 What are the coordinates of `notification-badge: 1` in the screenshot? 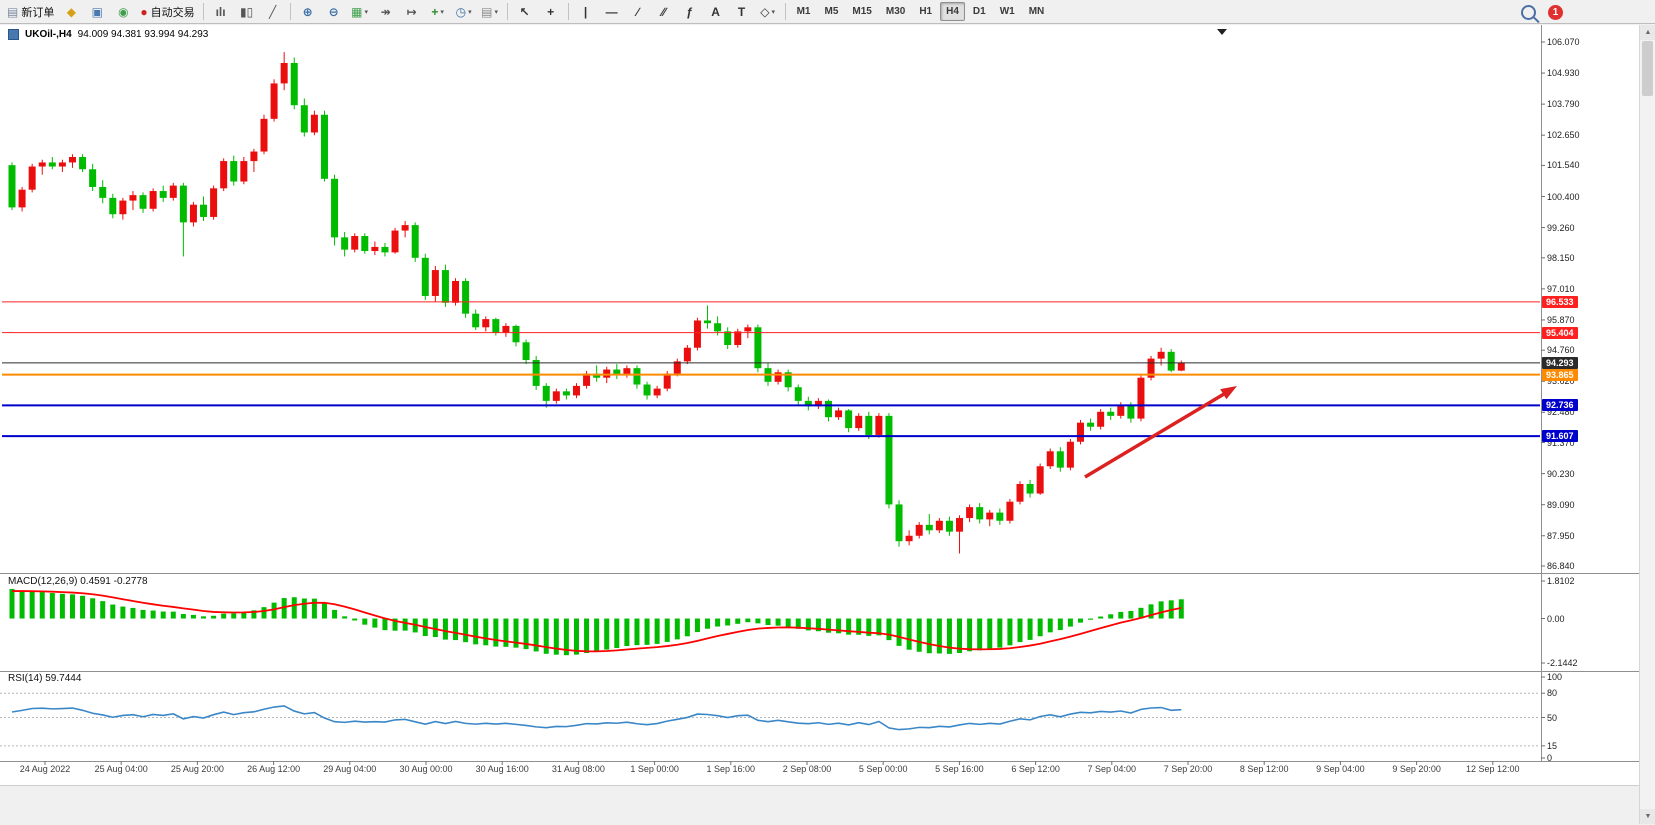 It's located at (1555, 12).